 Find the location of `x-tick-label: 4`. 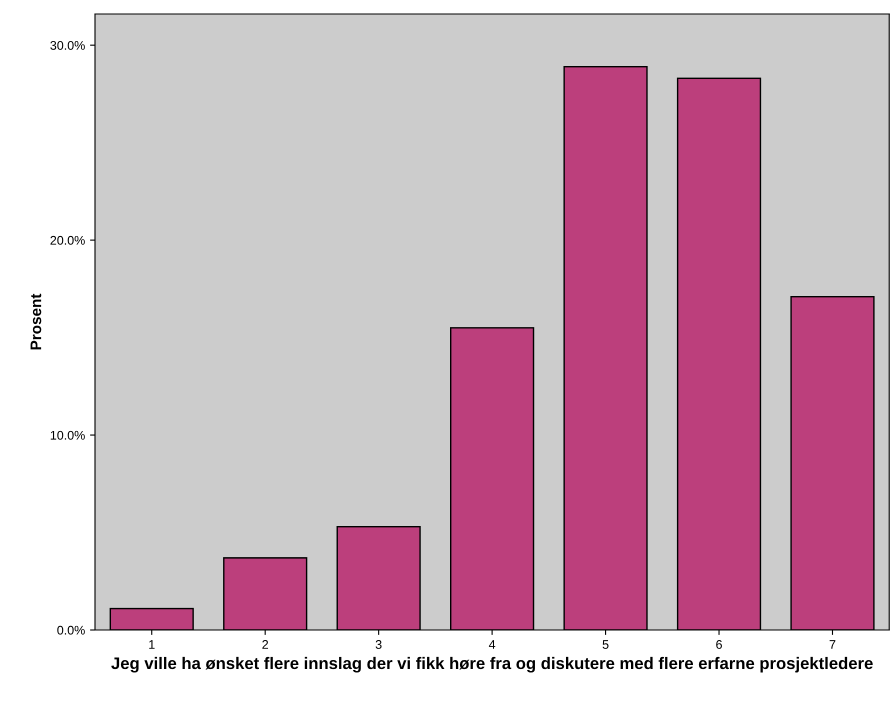

x-tick-label: 4 is located at coordinates (492, 644).